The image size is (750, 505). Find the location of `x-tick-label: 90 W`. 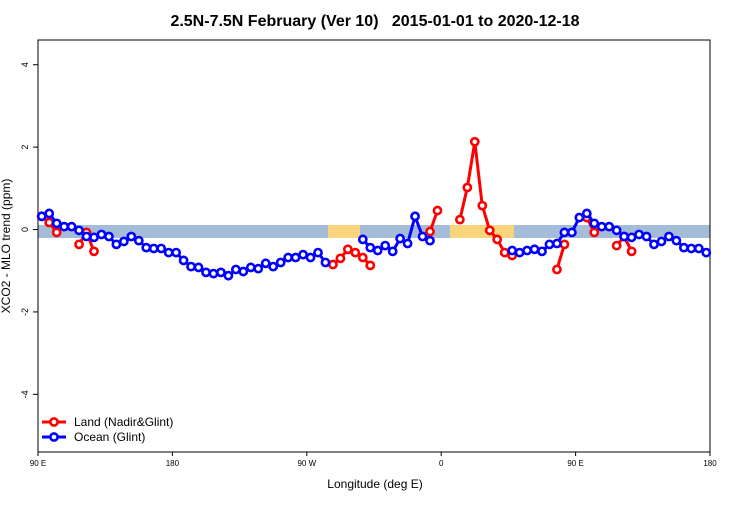

x-tick-label: 90 W is located at coordinates (306, 463).